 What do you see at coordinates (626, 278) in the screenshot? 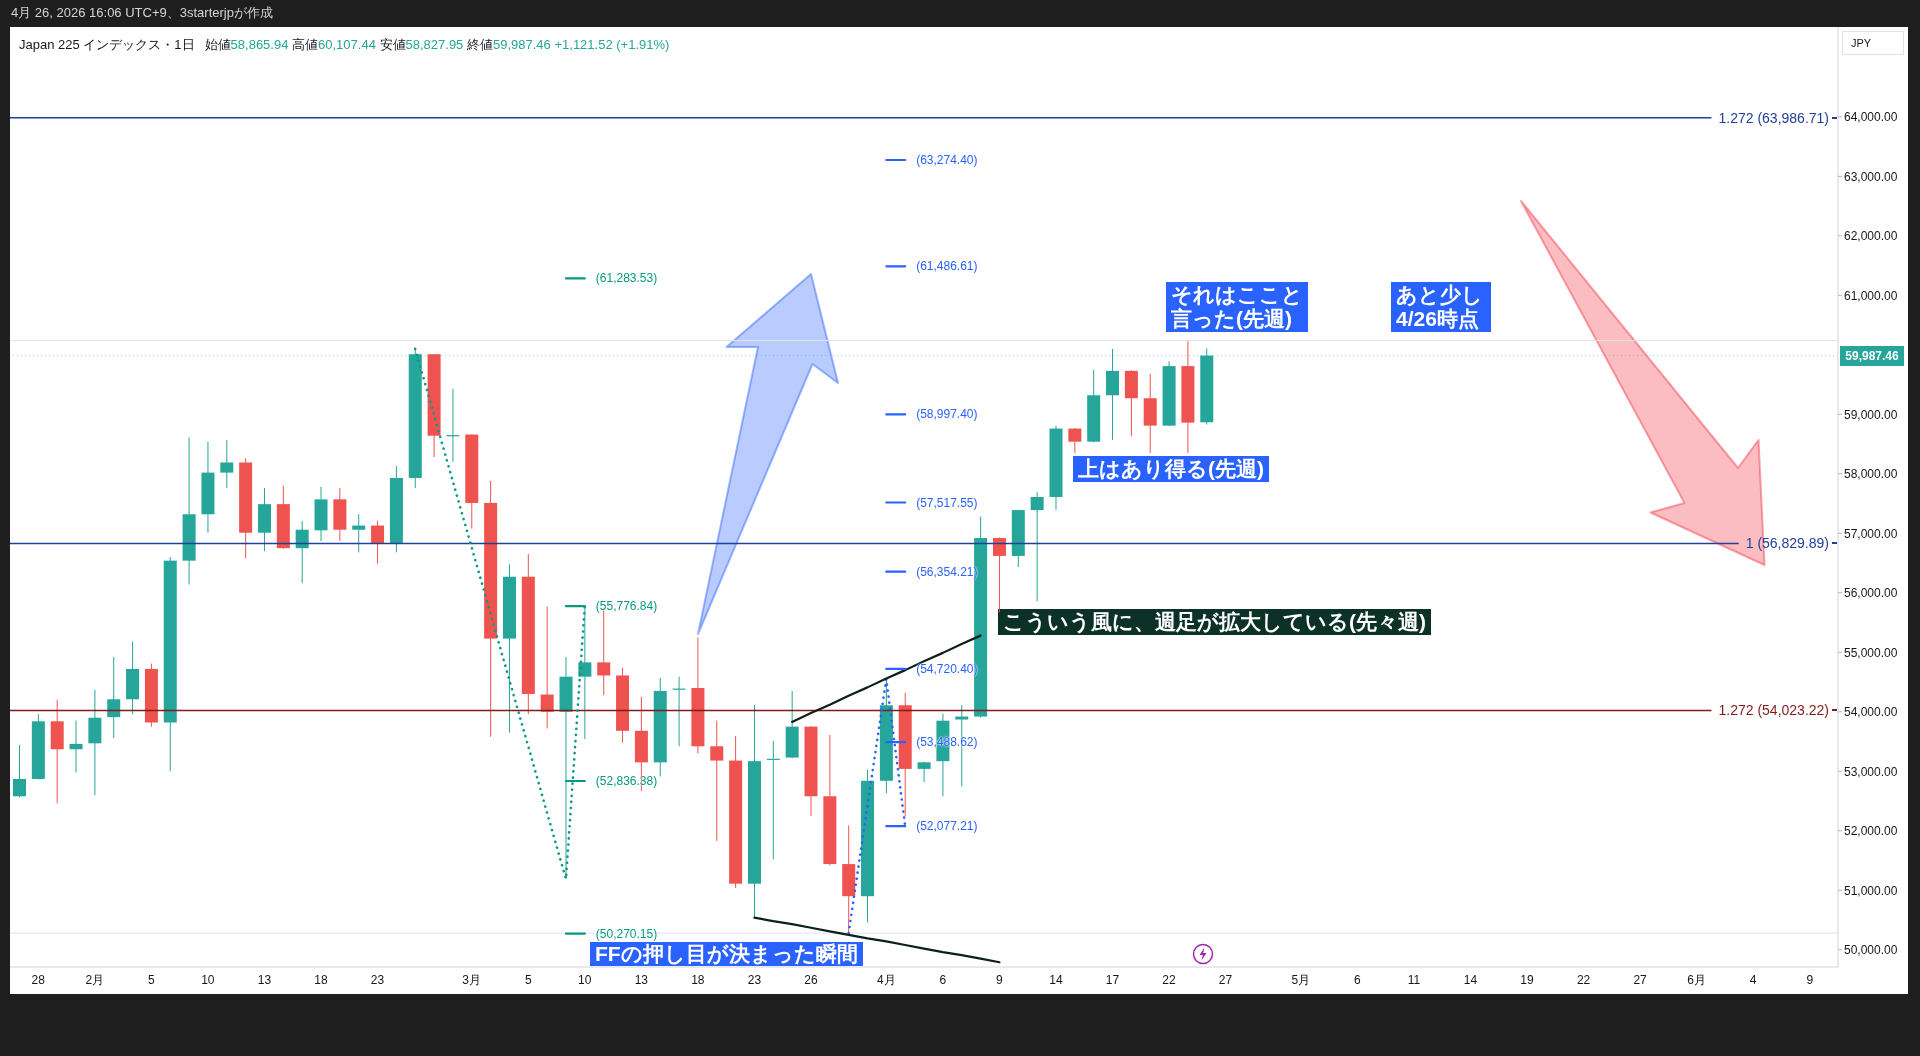
I see `data-label: (61,283.53)` at bounding box center [626, 278].